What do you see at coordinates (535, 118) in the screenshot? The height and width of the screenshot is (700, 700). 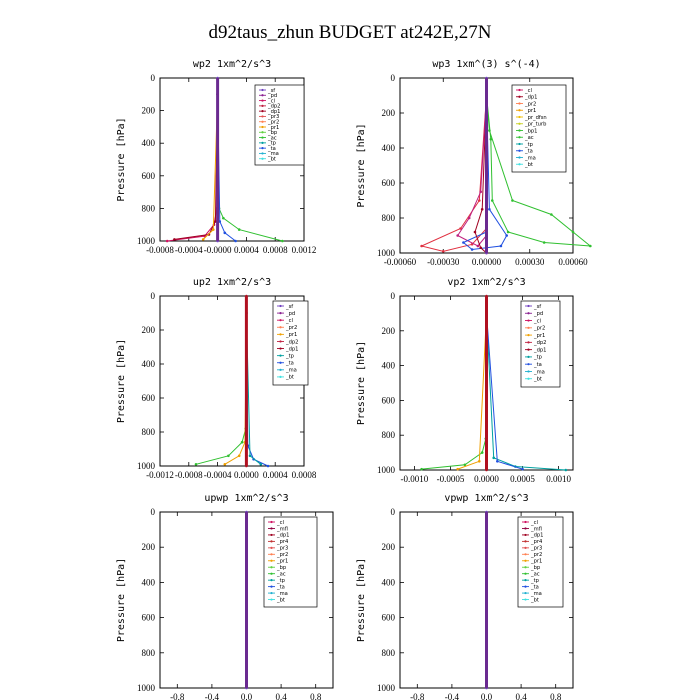 I see `legend-label: _pr_dfsn` at bounding box center [535, 118].